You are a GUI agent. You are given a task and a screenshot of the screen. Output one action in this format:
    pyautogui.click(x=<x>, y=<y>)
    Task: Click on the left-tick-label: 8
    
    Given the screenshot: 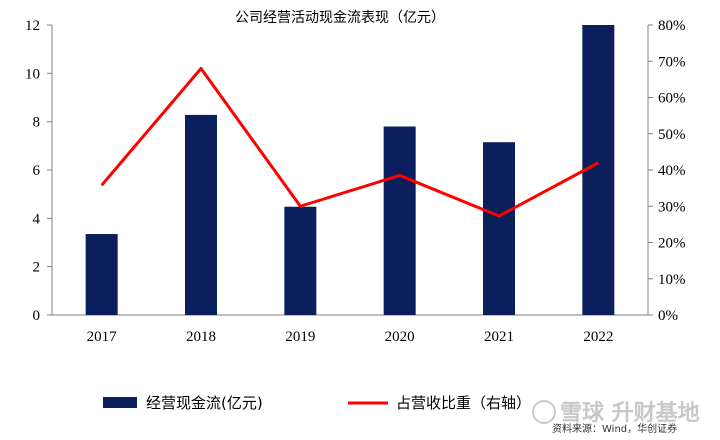 What is the action you would take?
    pyautogui.click(x=37, y=123)
    